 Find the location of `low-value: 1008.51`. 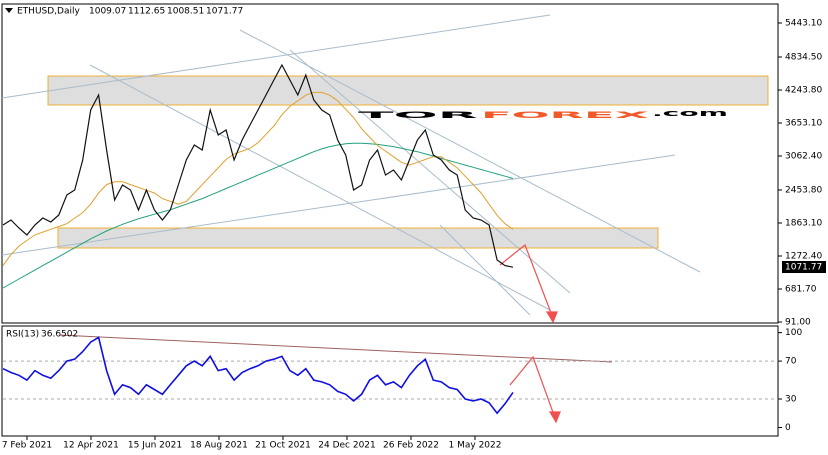

low-value: 1008.51 is located at coordinates (185, 12).